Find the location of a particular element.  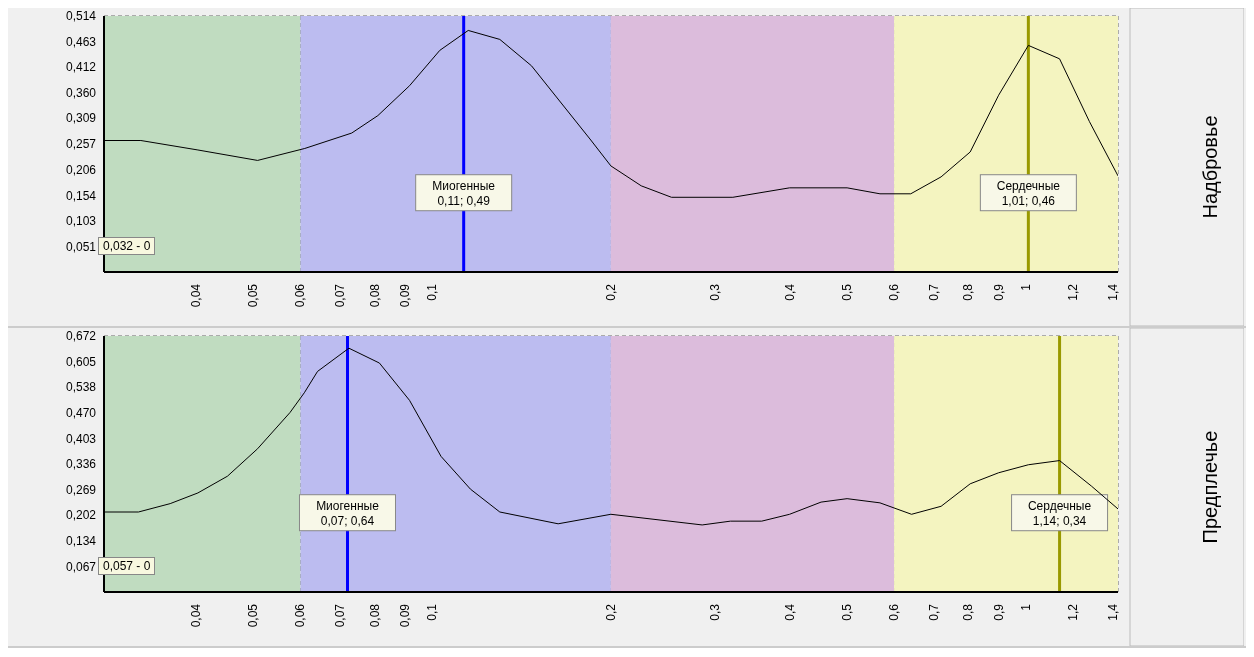

y-tick-label: 0,154 is located at coordinates (81, 195).